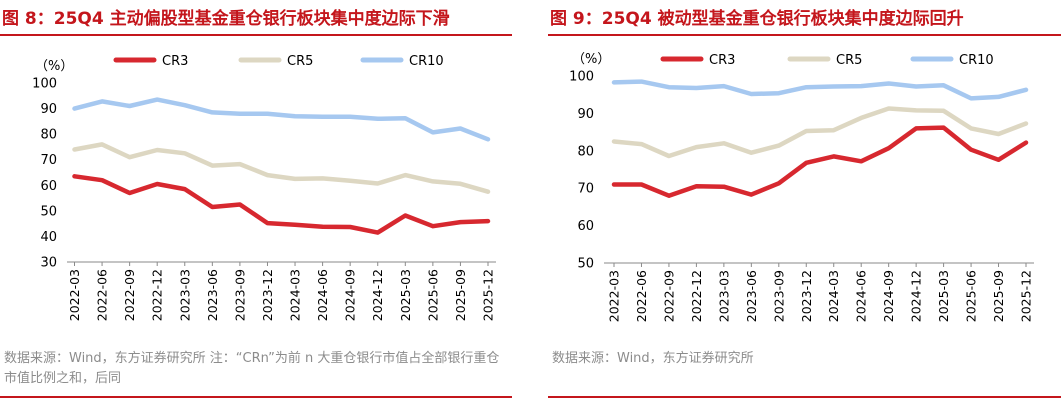 This screenshot has height=400, width=1061. I want to click on chart-title: 图 9：25Q4 被动型基金重仓银行板块集中度边际回升, so click(757, 19).